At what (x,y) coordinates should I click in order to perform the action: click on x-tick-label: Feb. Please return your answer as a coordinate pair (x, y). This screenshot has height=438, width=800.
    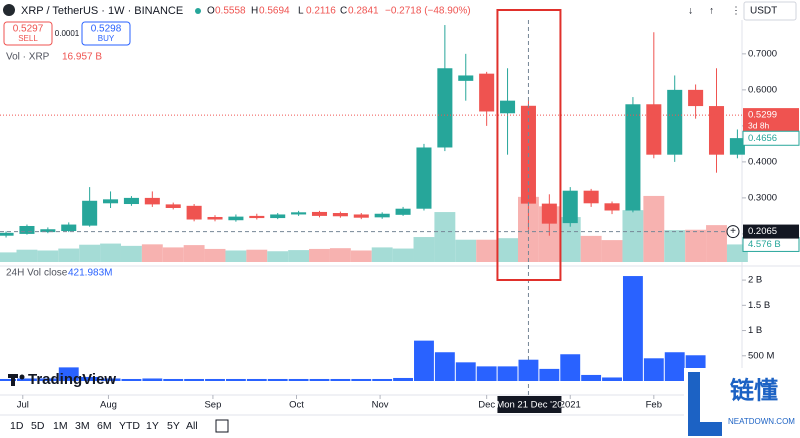
    Looking at the image, I should click on (654, 405).